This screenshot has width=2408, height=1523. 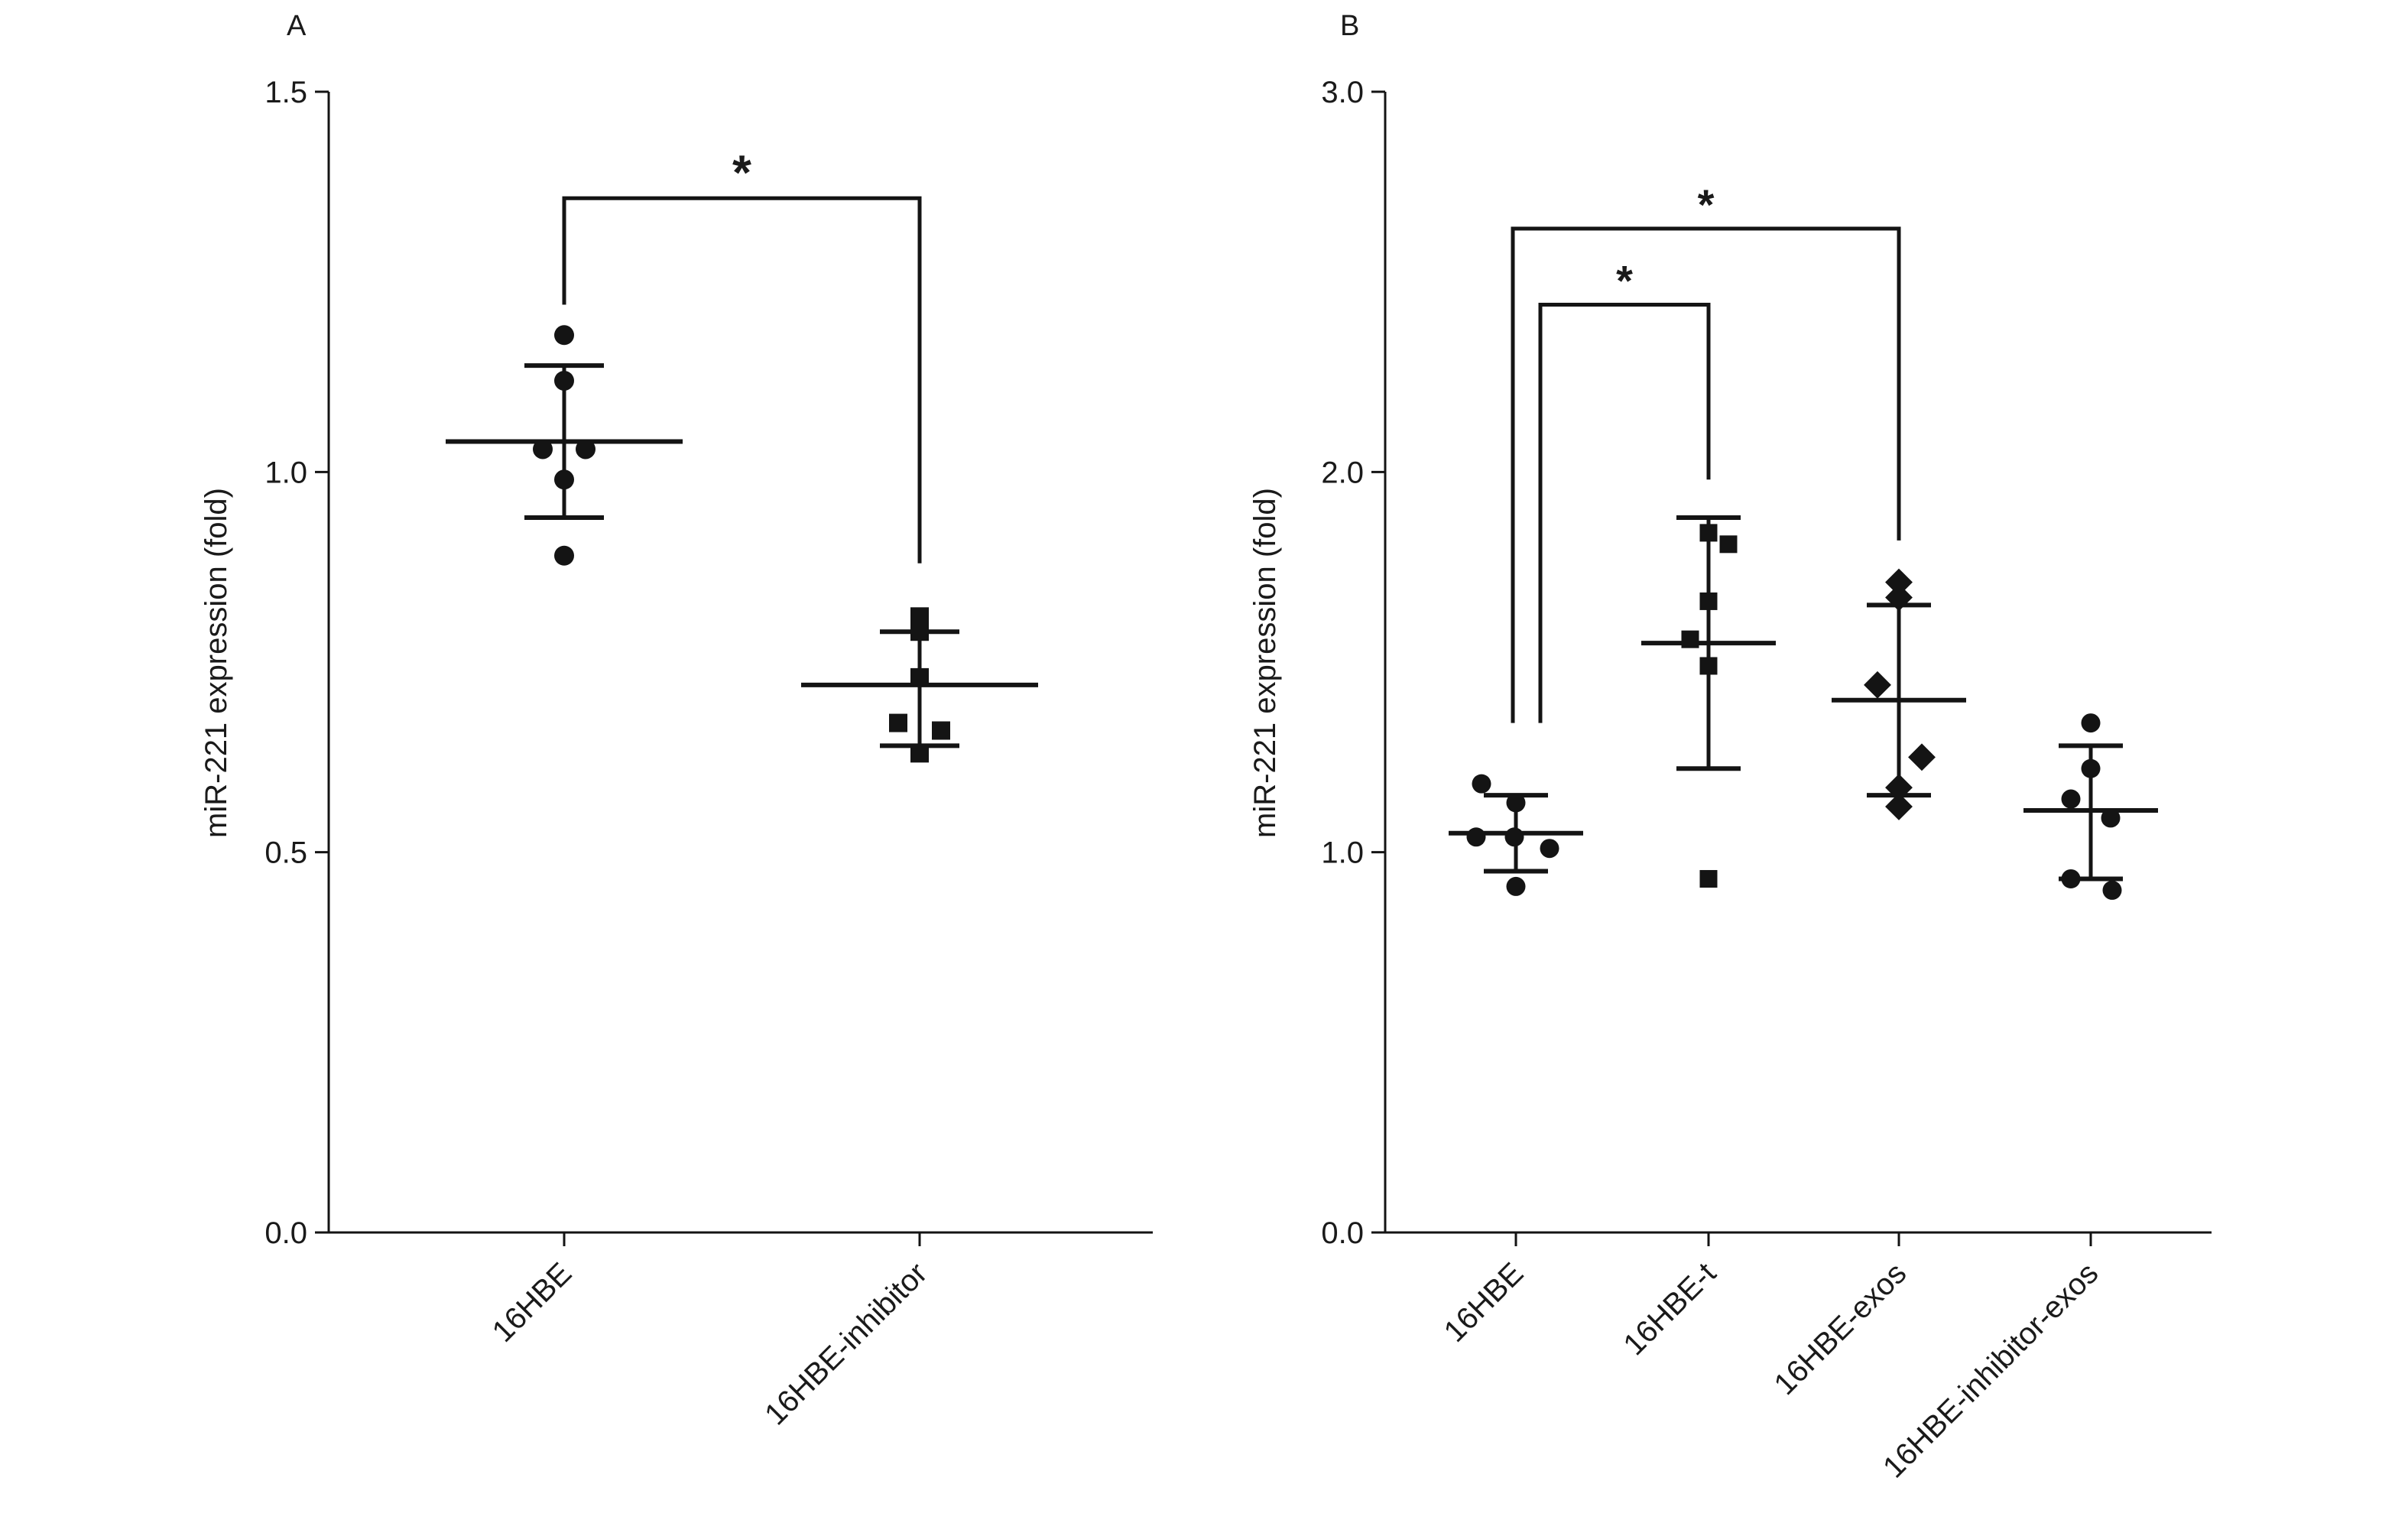 What do you see at coordinates (1343, 472) in the screenshot?
I see `y-tick-label: 2.0` at bounding box center [1343, 472].